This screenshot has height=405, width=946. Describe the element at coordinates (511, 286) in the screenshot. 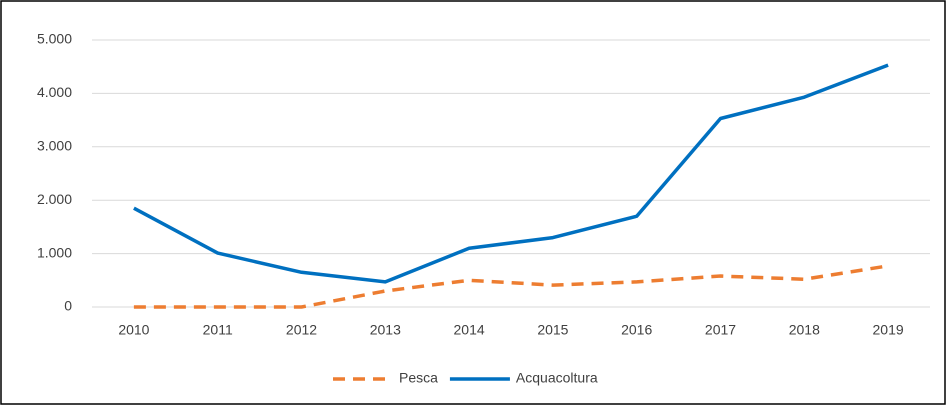

I see `data-line` at that location.